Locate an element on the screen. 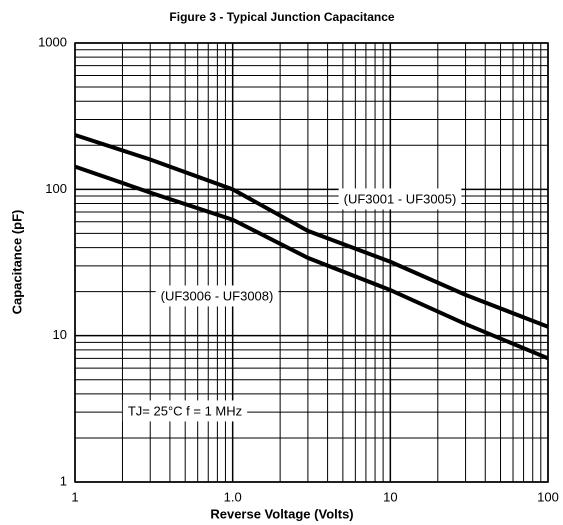 The height and width of the screenshot is (525, 563). x-tick-label: 100 is located at coordinates (548, 496).